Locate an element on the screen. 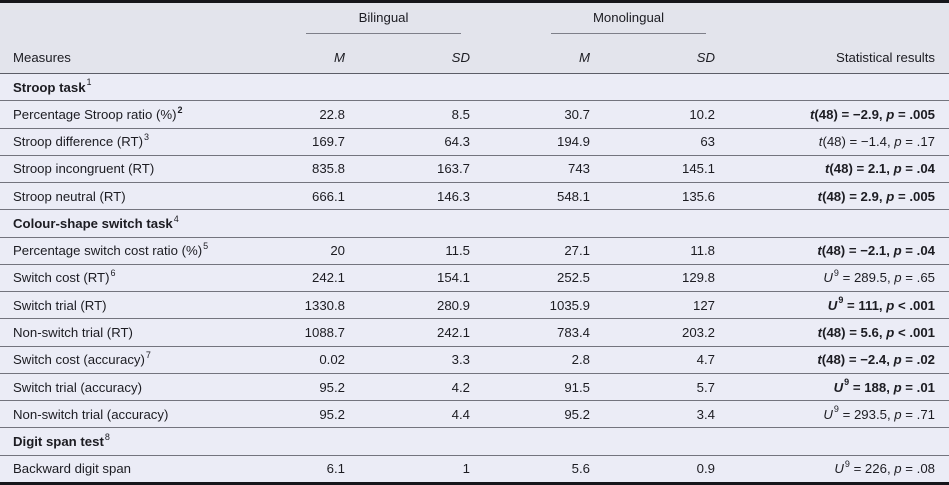 This screenshot has height=485, width=949. stat-value: (48) = 5.6, is located at coordinates (854, 333).